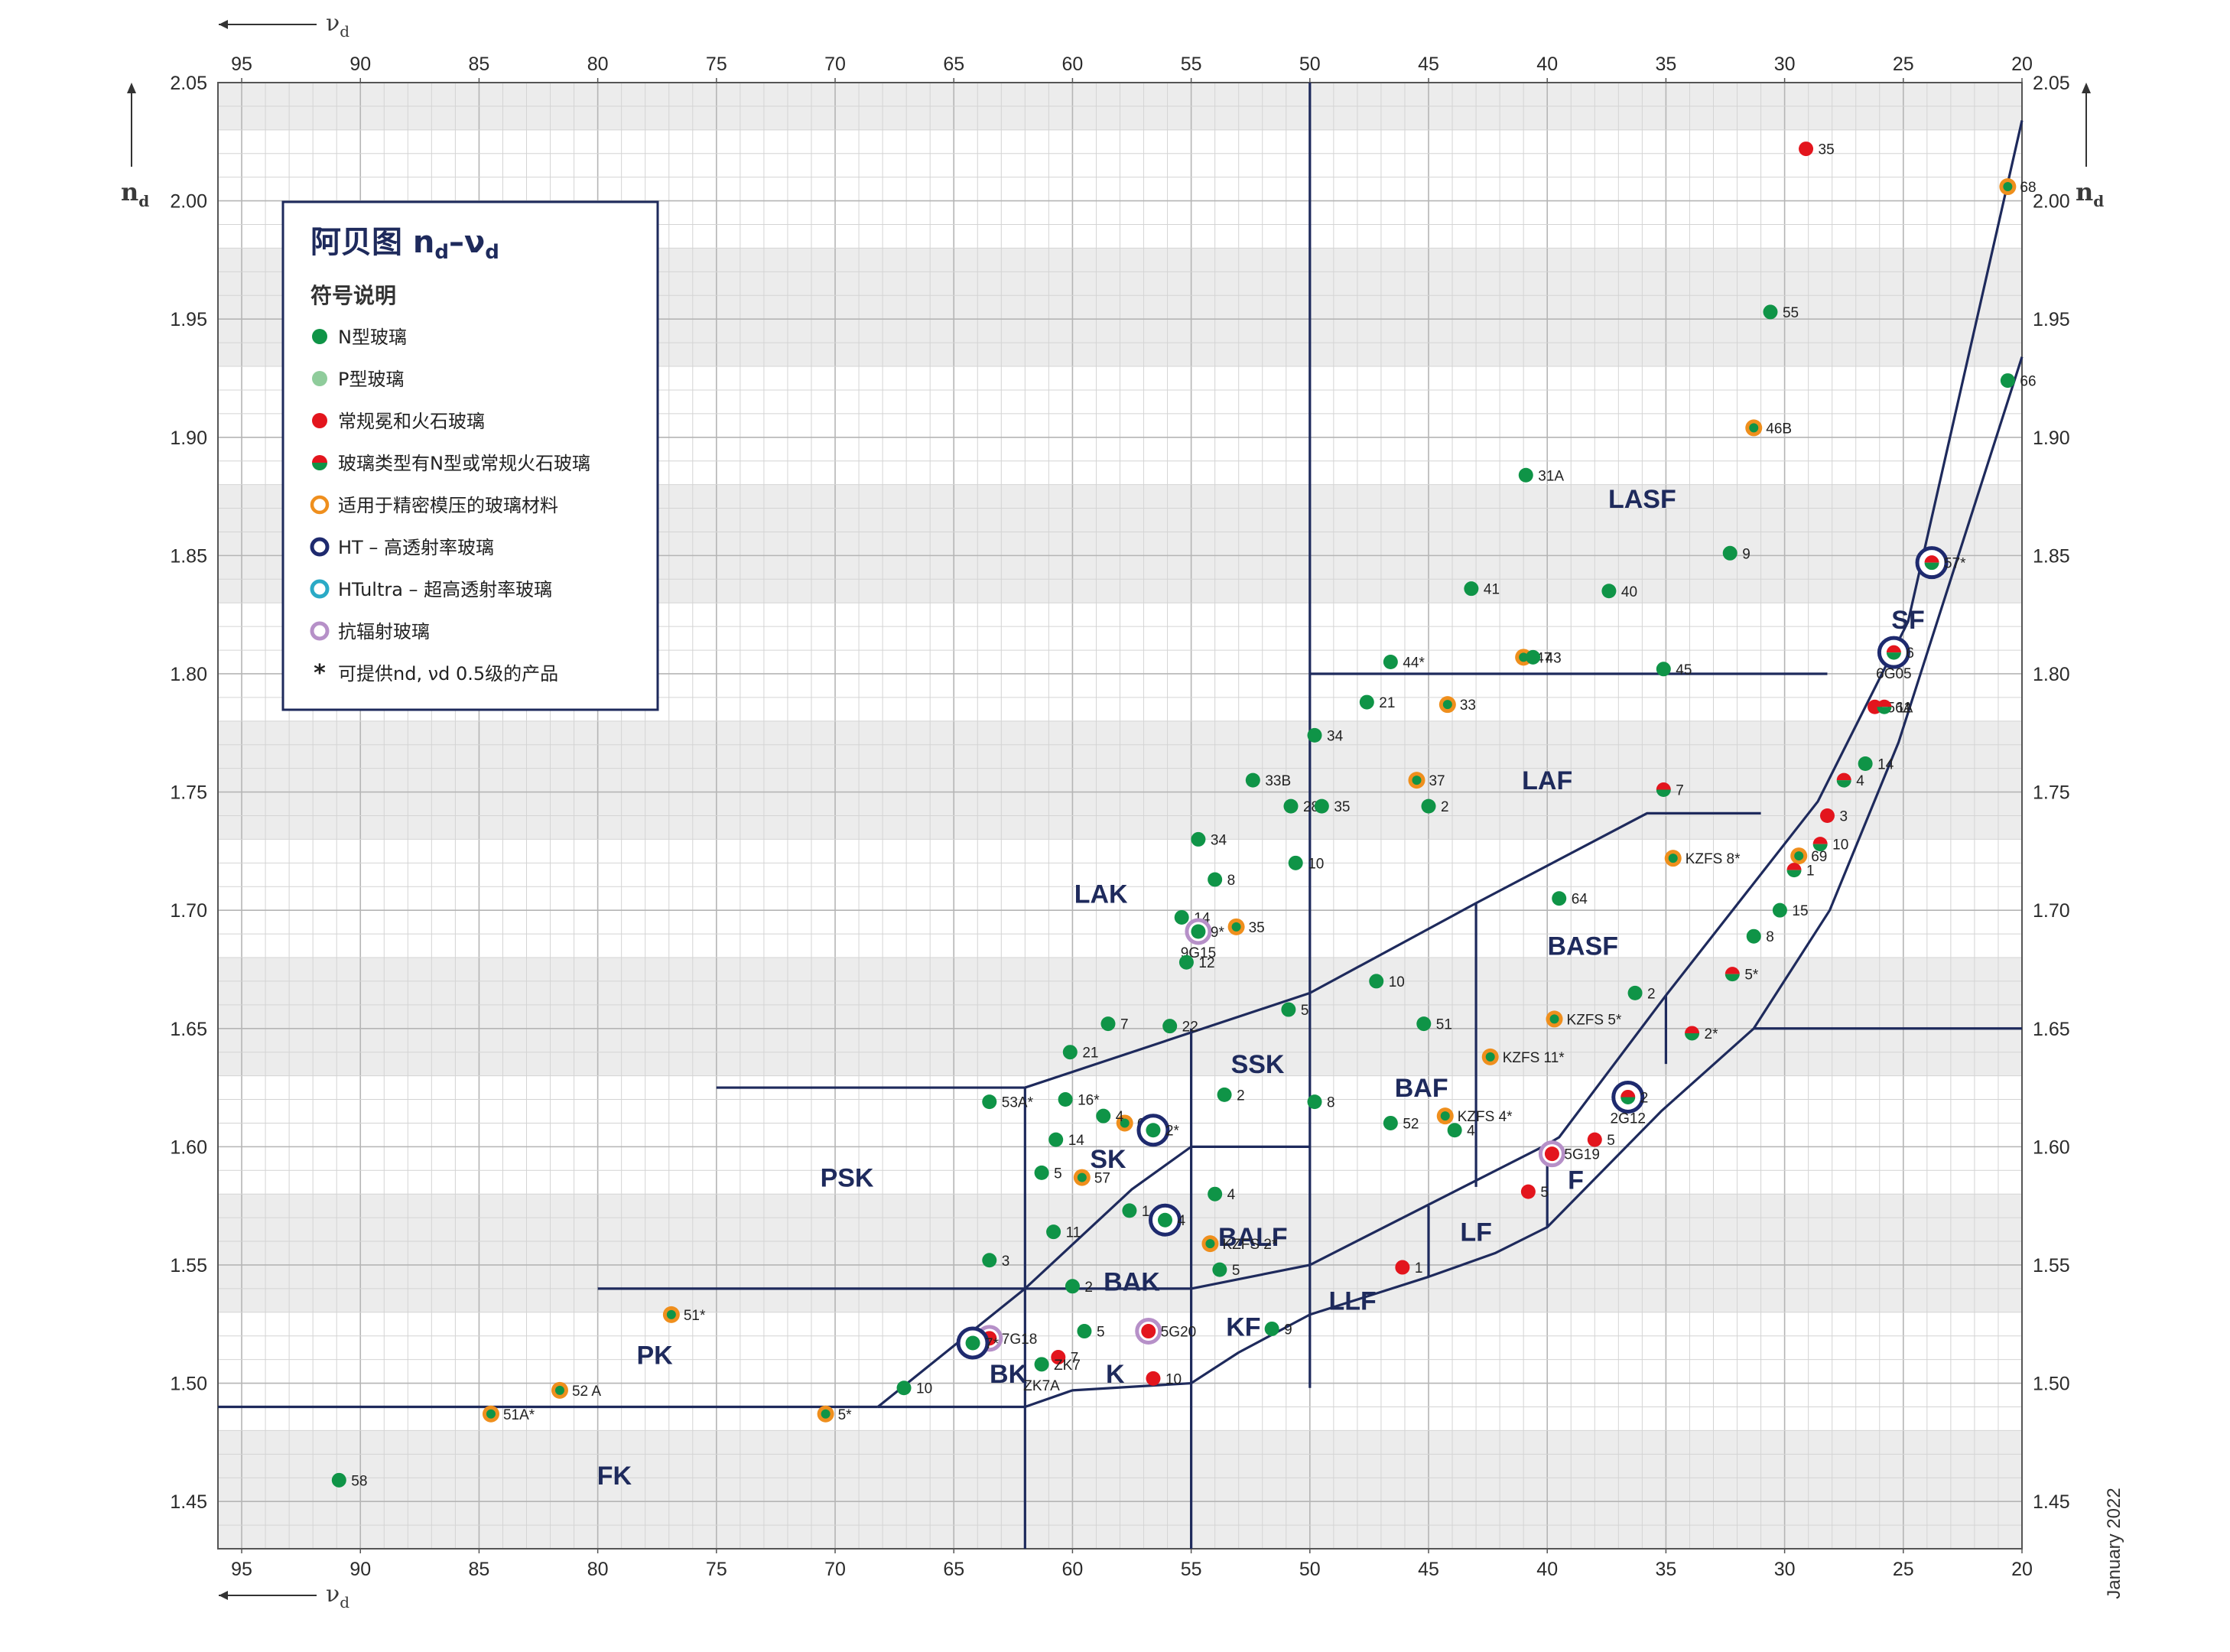 The height and width of the screenshot is (1652, 2230). I want to click on point-label: 52 A, so click(586, 1392).